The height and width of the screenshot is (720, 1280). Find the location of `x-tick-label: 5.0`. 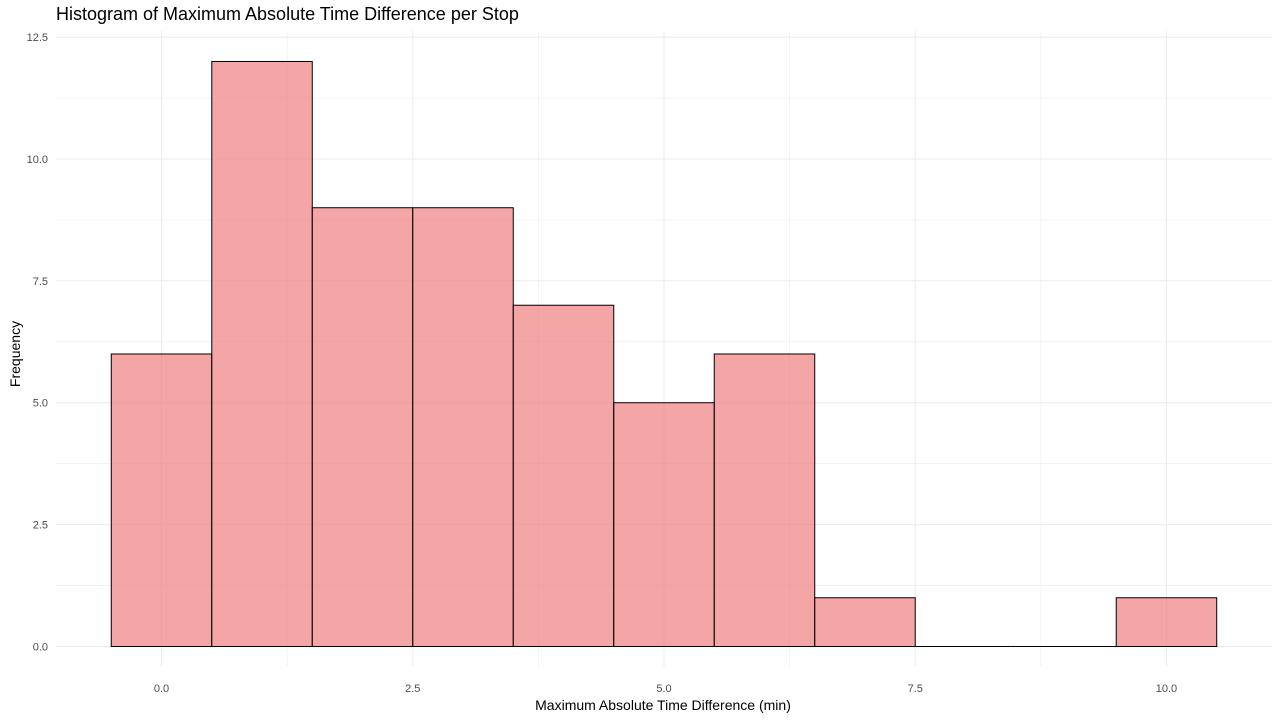

x-tick-label: 5.0 is located at coordinates (663, 689).